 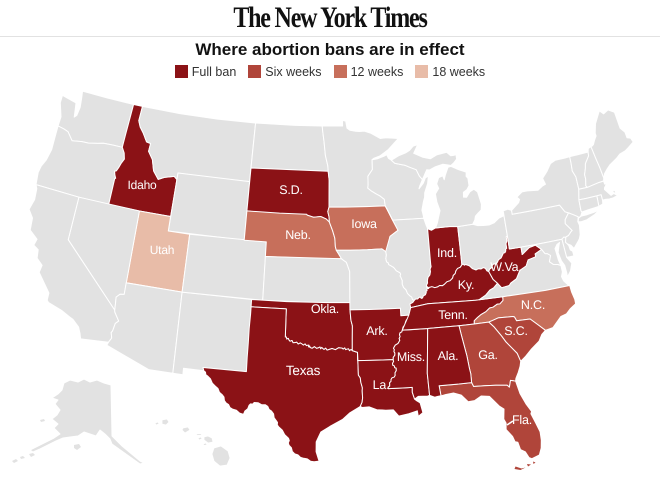 I want to click on svg-text: Utah, so click(x=162, y=250).